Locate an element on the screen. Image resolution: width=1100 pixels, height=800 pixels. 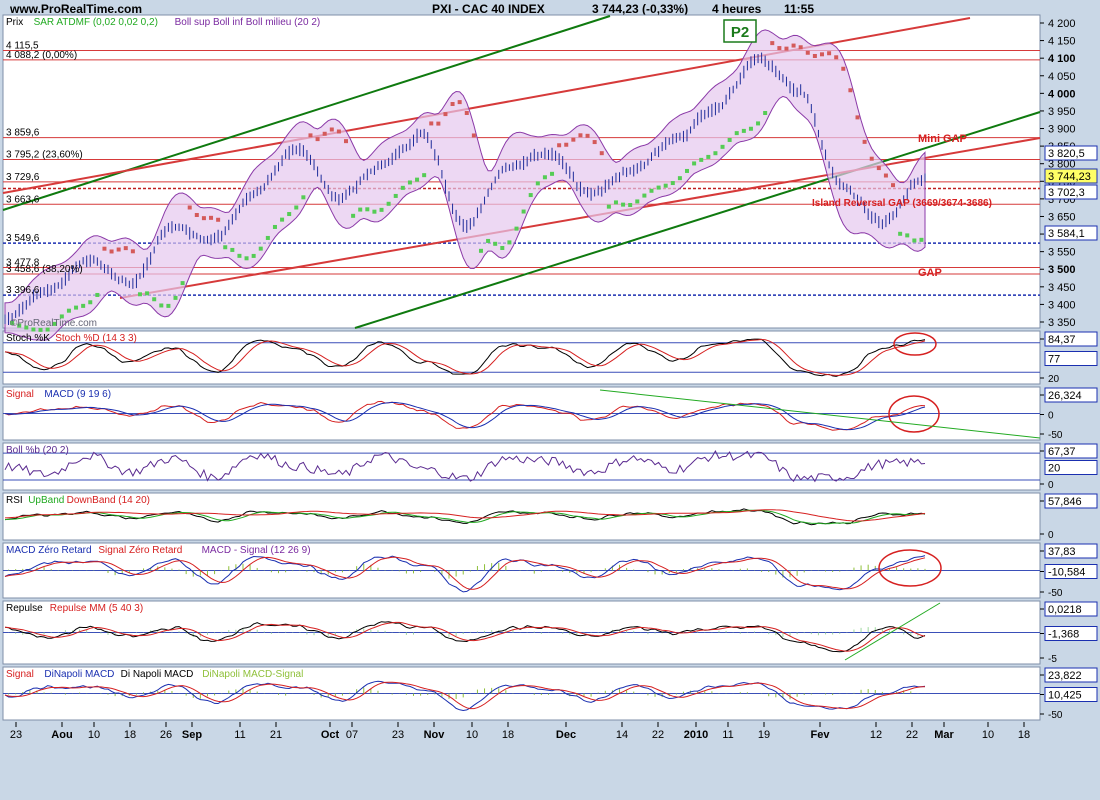
y-tick-macd: -50 is located at coordinates (1055, 435).